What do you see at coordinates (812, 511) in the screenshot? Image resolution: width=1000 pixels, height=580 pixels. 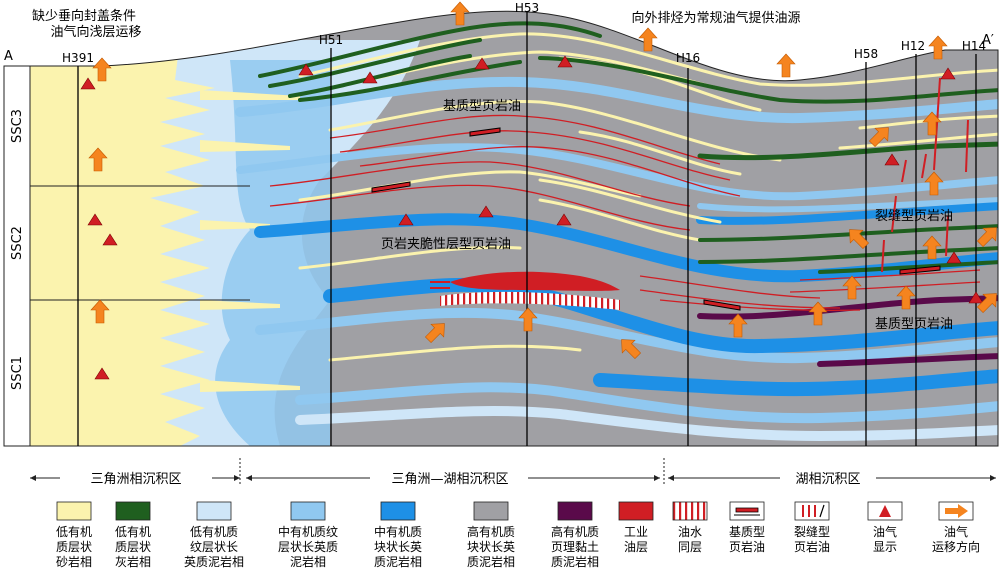 I see `legend-swatch-fracture_shale` at bounding box center [812, 511].